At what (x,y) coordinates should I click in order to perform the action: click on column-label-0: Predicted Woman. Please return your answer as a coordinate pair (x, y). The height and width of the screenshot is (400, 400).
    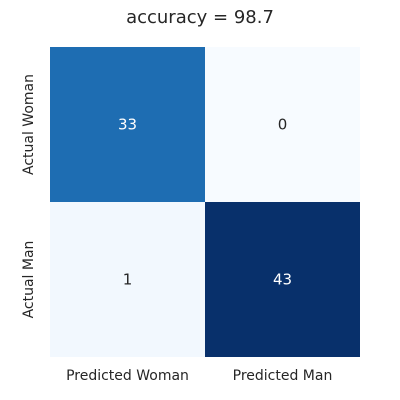
    Looking at the image, I should click on (127, 376).